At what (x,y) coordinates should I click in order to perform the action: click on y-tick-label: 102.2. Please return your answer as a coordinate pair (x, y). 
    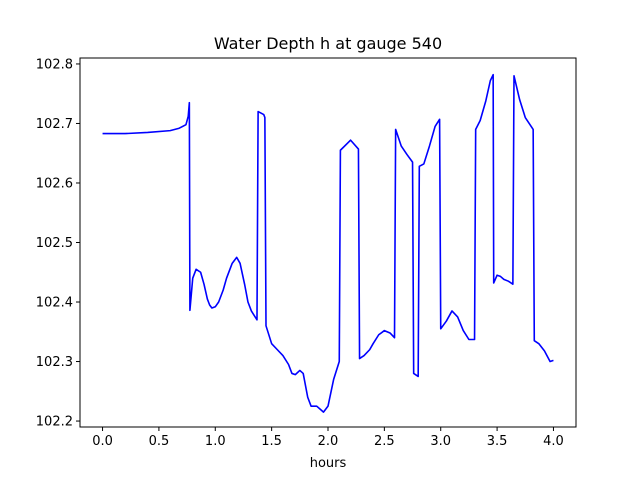
    Looking at the image, I should click on (54, 422).